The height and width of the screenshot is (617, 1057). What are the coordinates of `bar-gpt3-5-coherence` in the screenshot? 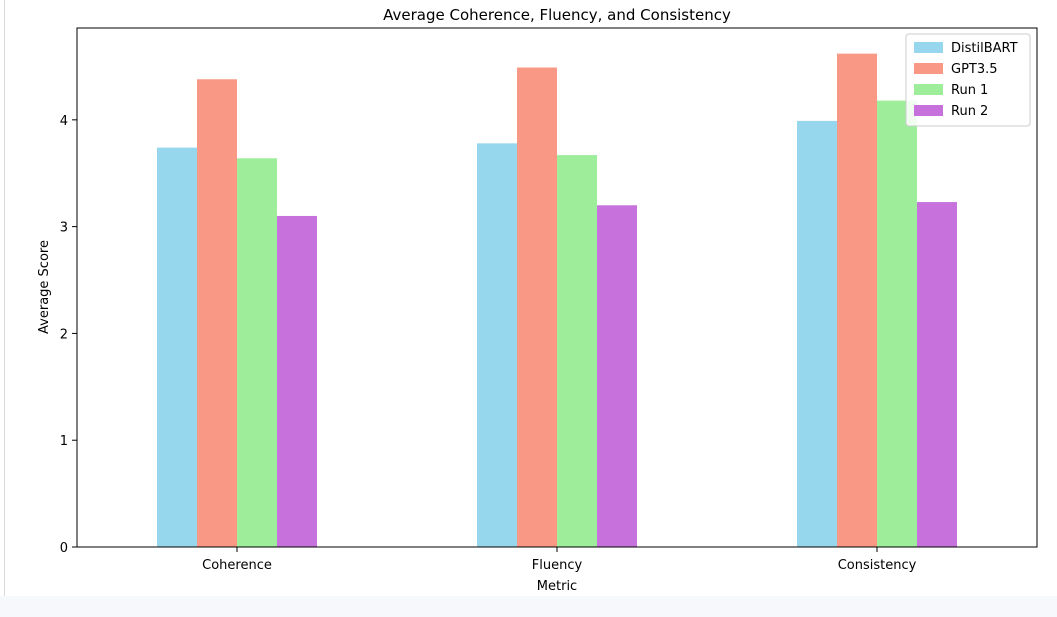 It's located at (217, 313).